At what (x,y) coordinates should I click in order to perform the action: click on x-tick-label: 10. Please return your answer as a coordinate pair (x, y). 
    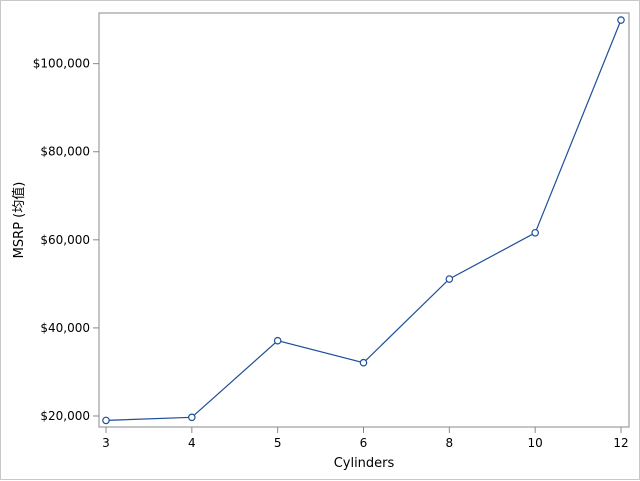
    Looking at the image, I should click on (535, 443).